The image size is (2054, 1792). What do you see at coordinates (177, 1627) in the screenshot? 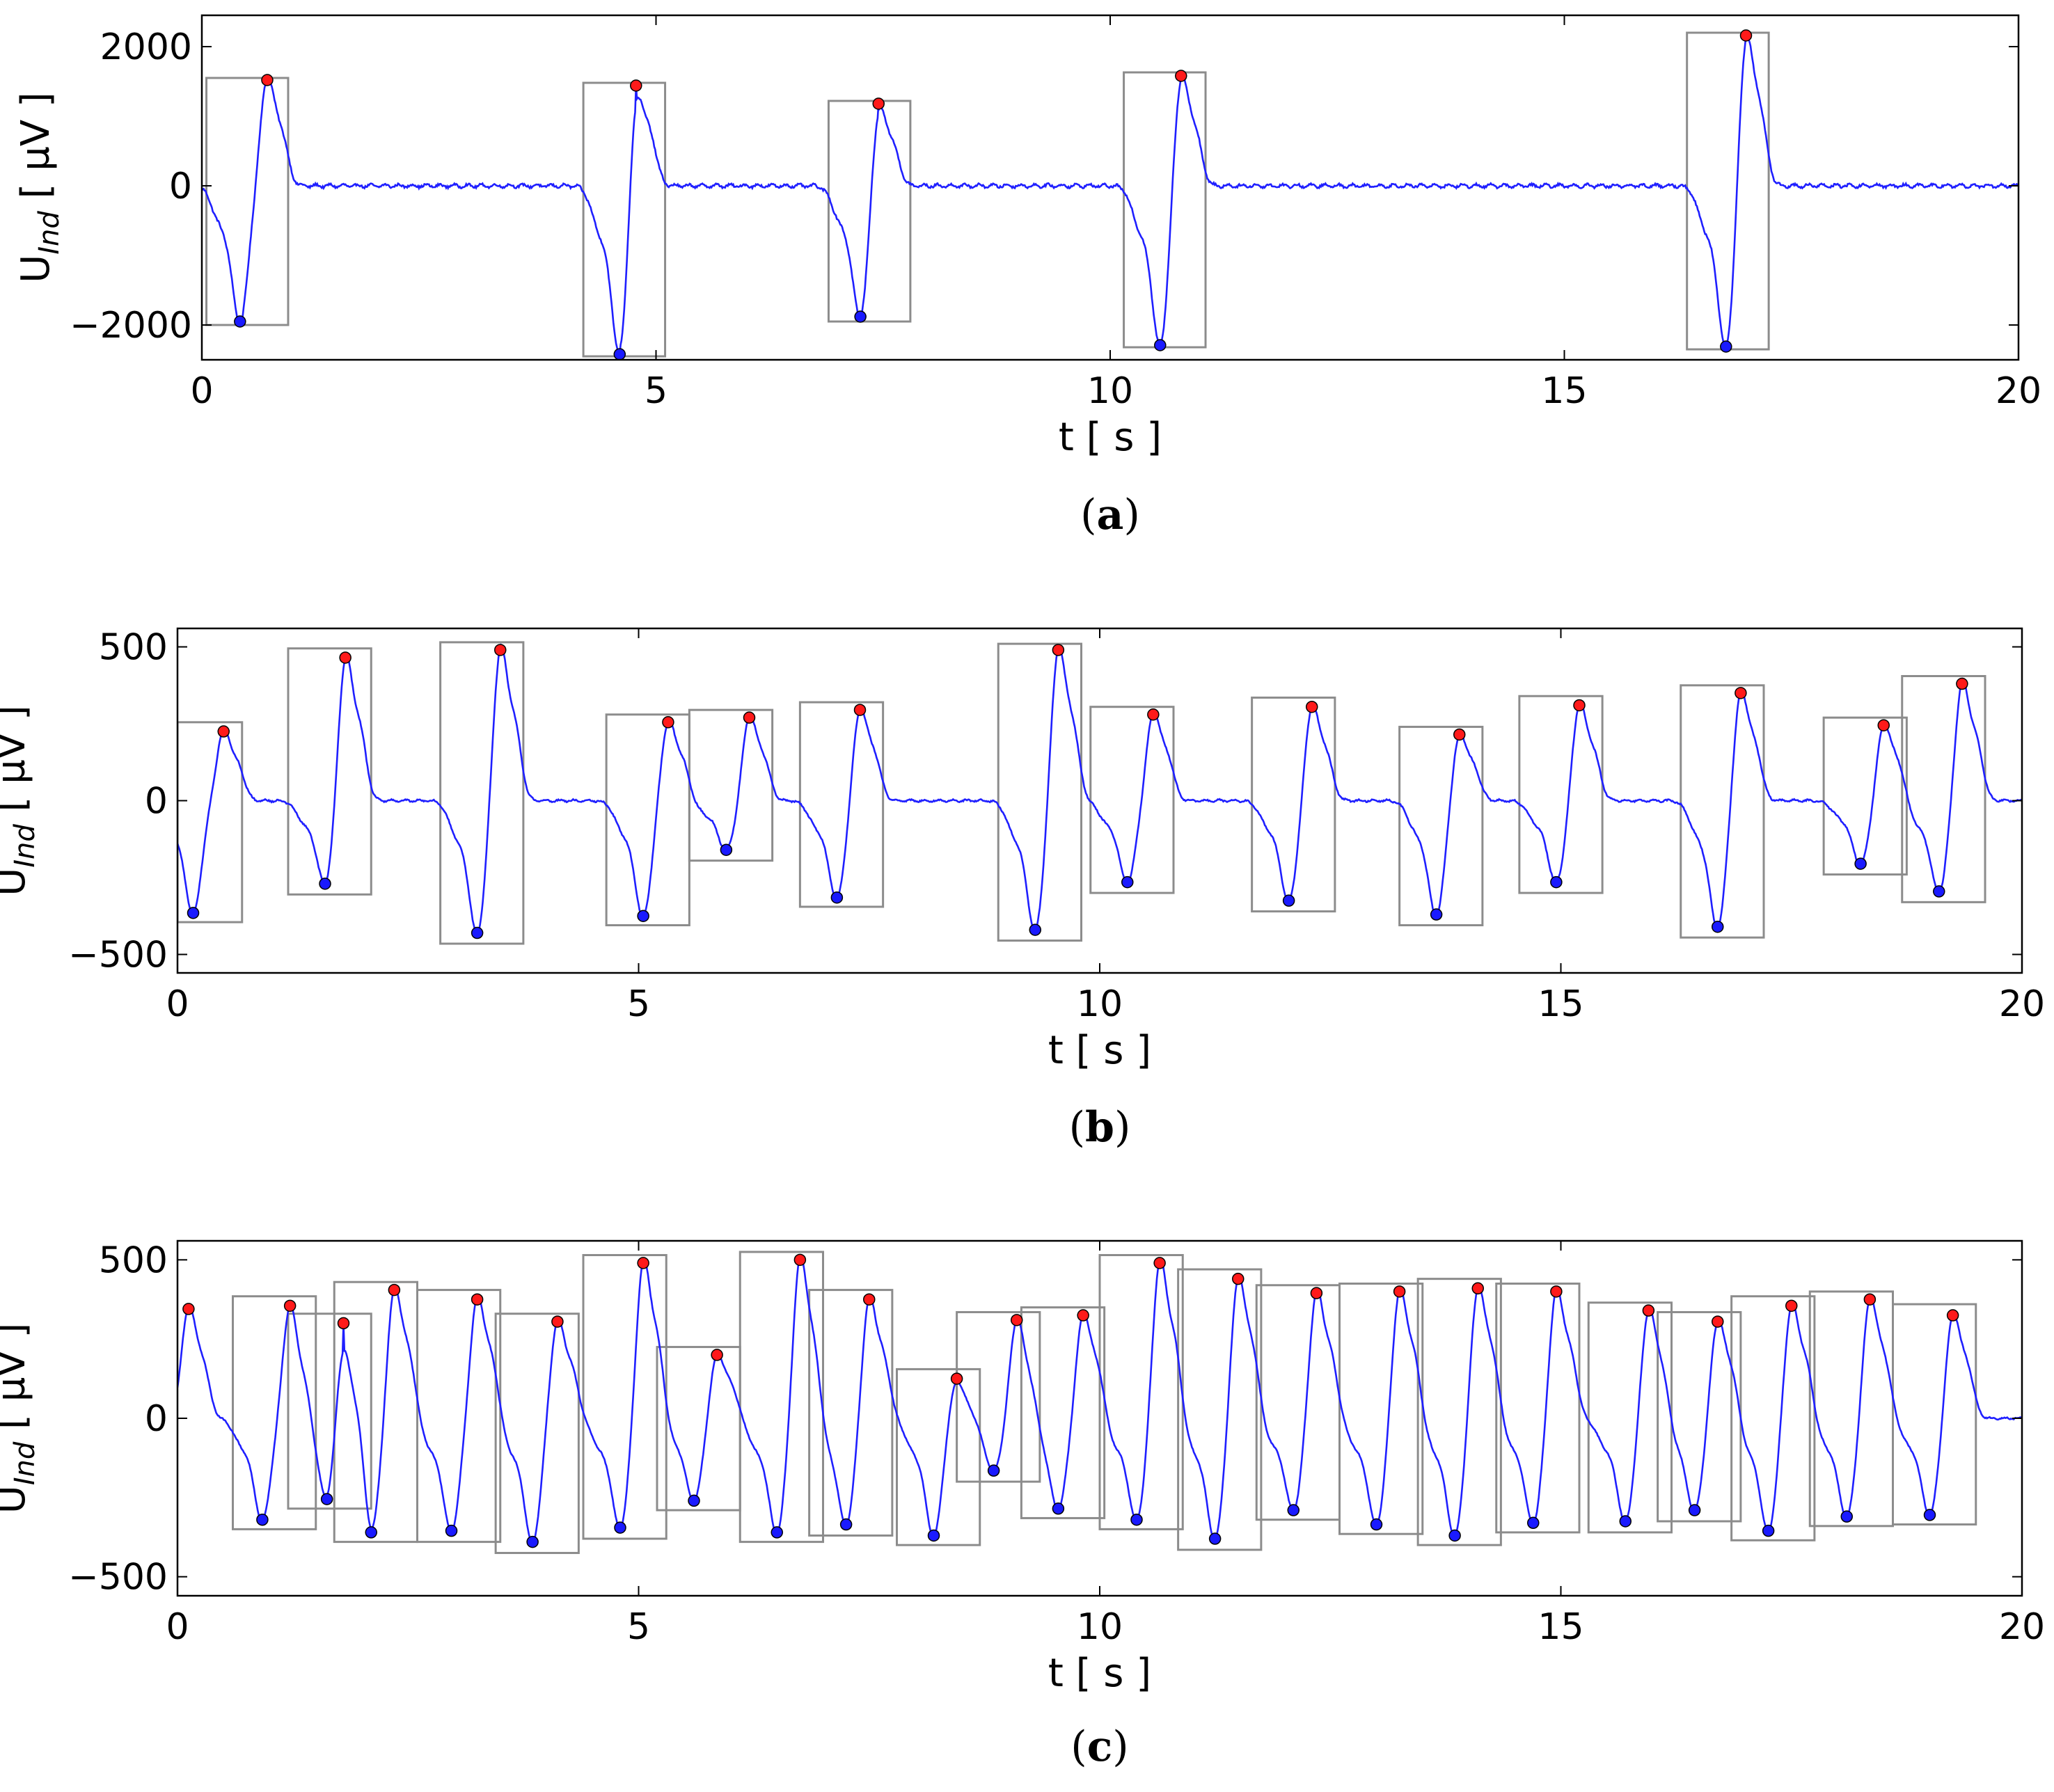
I see `x-tick-label: 0` at bounding box center [177, 1627].